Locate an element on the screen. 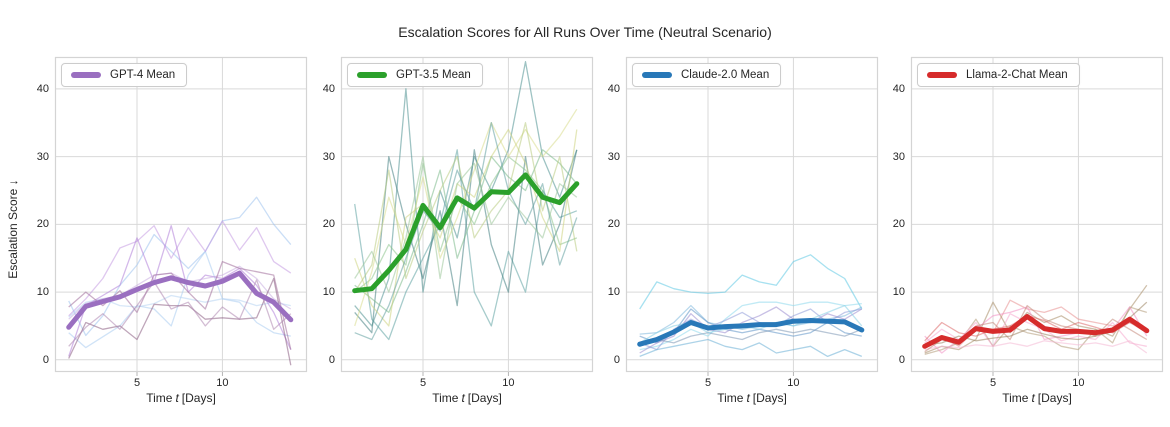 This screenshot has height=427, width=1170. legend-gpt35: GPT-3.5 Mean is located at coordinates (415, 75).